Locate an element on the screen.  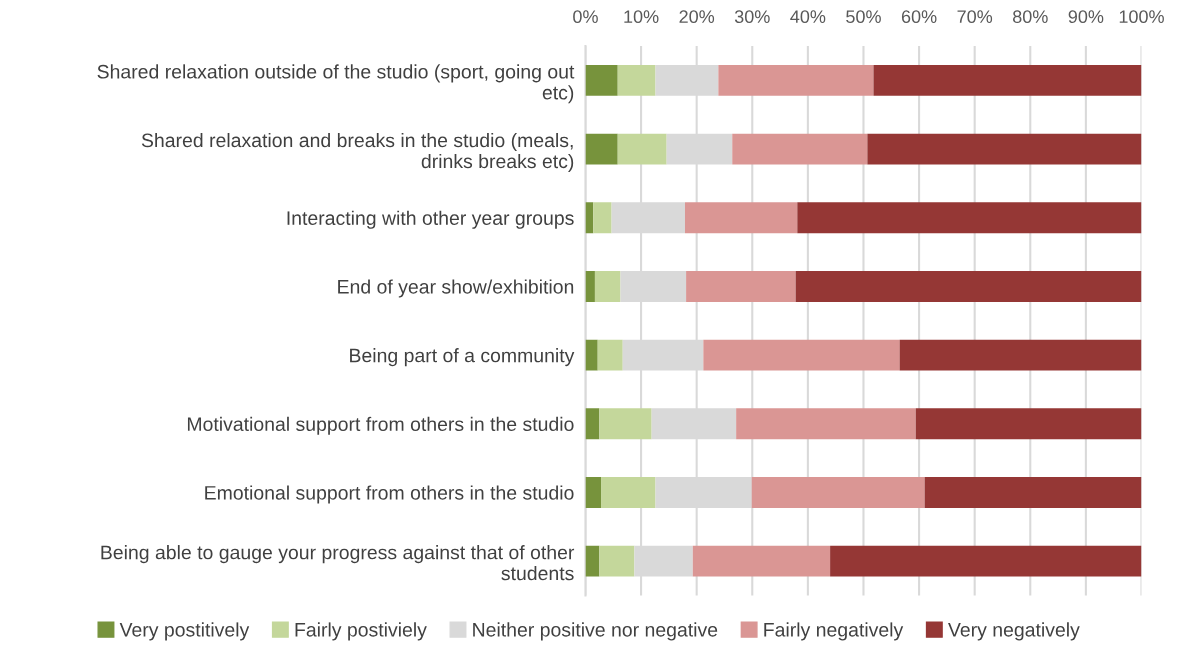
legend-label: Neither positive nor negative is located at coordinates (595, 631).